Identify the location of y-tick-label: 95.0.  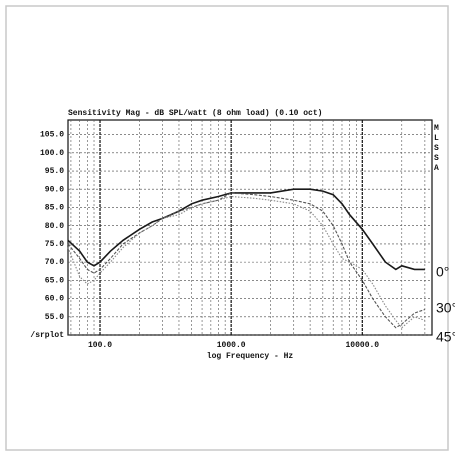
(54, 171).